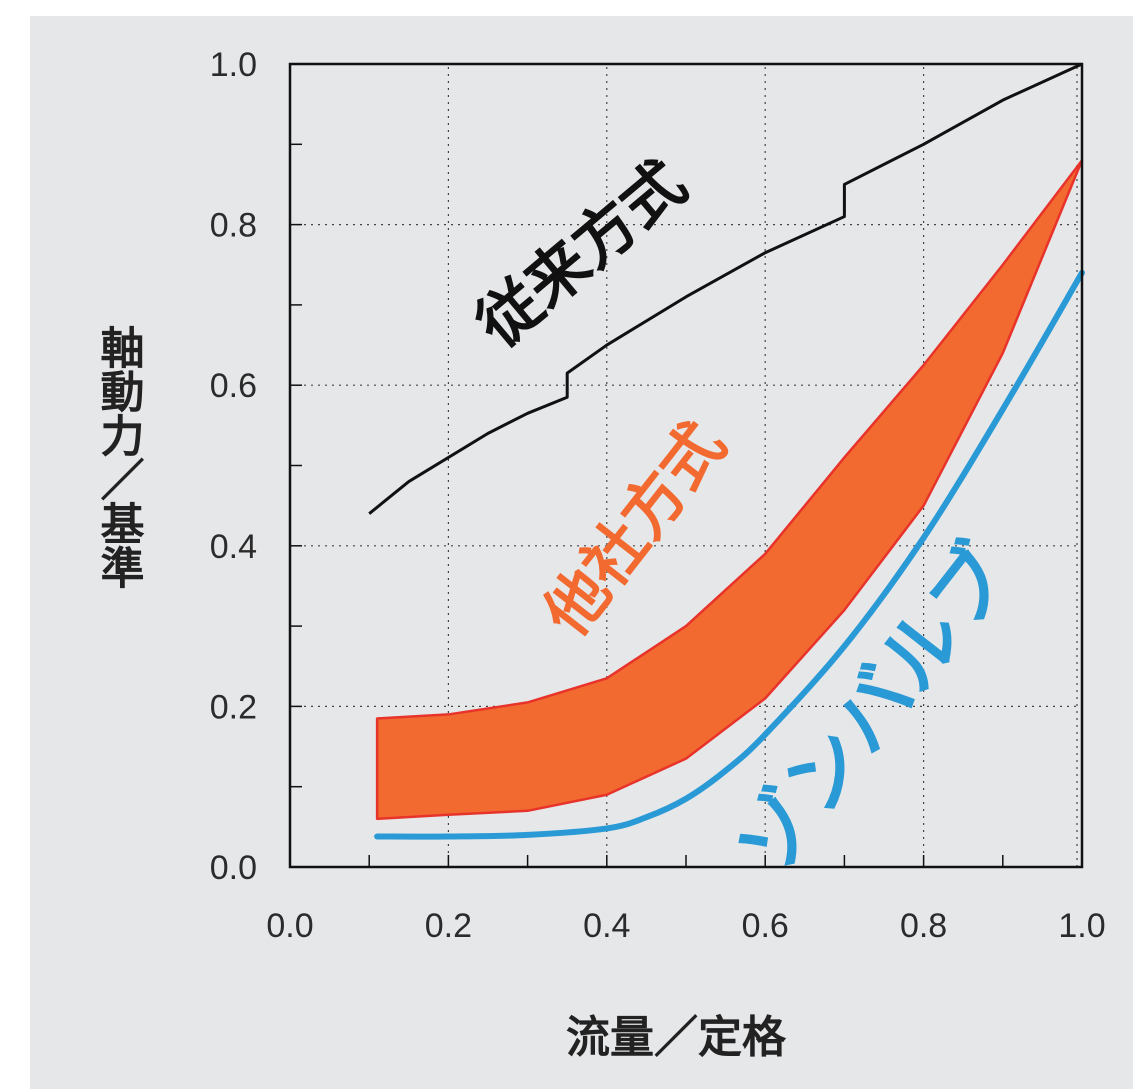 This screenshot has height=1089, width=1133. Describe the element at coordinates (233, 547) in the screenshot. I see `y-tick-label: 0.4` at that location.